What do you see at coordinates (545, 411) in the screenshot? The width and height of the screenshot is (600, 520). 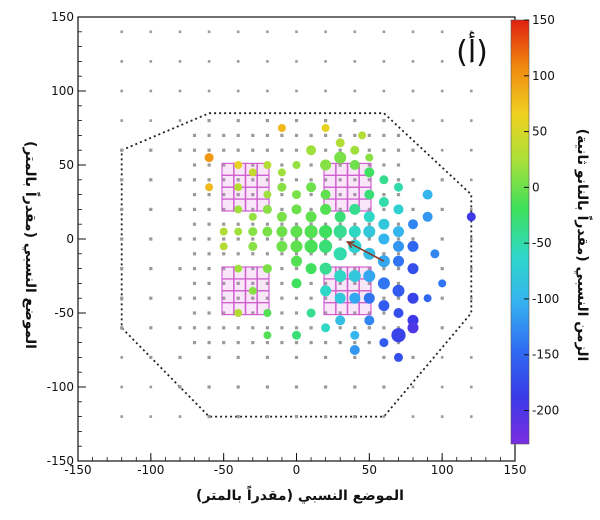 I see `colorbar-tick-label: -200` at bounding box center [545, 411].